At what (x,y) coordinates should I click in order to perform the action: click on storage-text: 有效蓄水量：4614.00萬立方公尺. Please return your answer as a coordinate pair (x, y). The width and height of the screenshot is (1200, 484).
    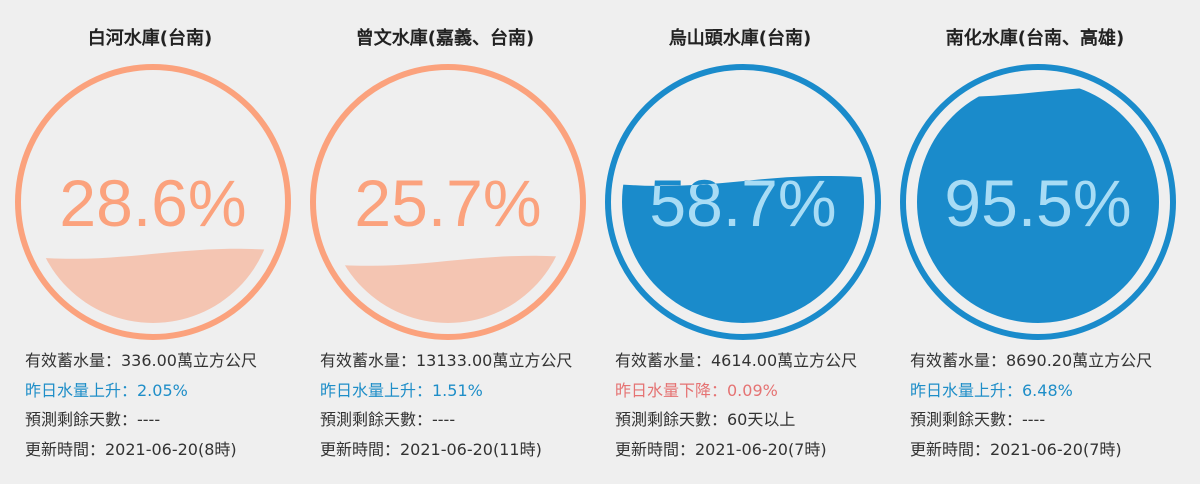
    Looking at the image, I should click on (736, 360).